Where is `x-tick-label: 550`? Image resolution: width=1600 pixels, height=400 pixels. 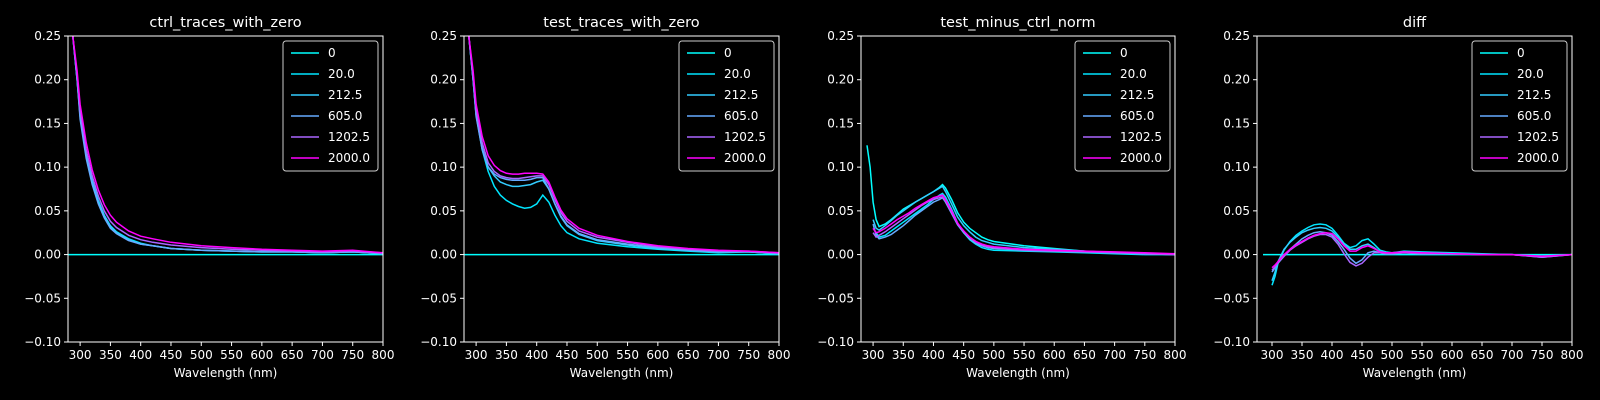
x-tick-label: 550 is located at coordinates (1422, 355).